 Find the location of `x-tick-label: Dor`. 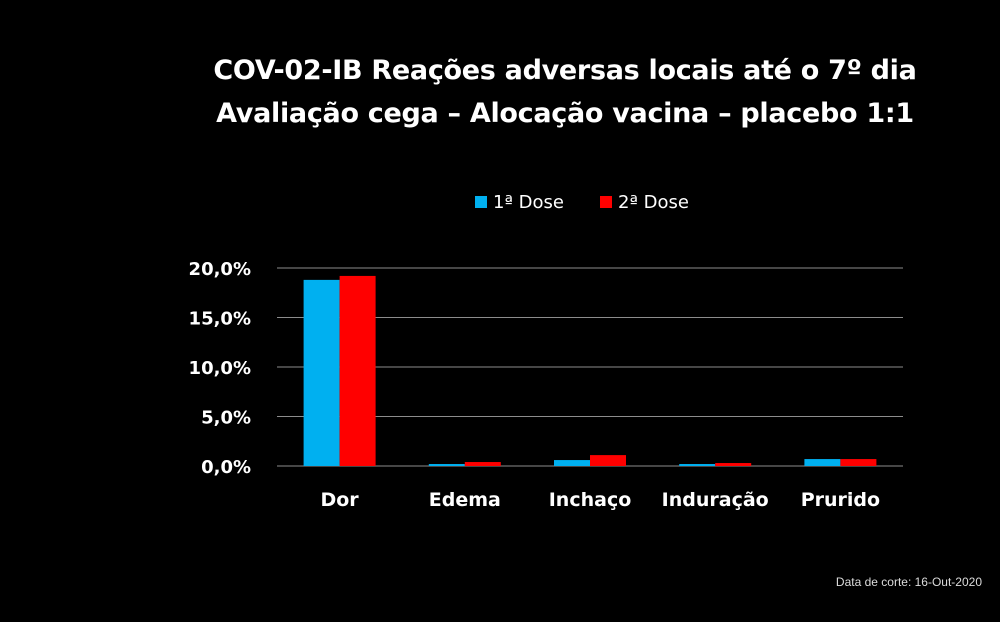

x-tick-label: Dor is located at coordinates (339, 500).